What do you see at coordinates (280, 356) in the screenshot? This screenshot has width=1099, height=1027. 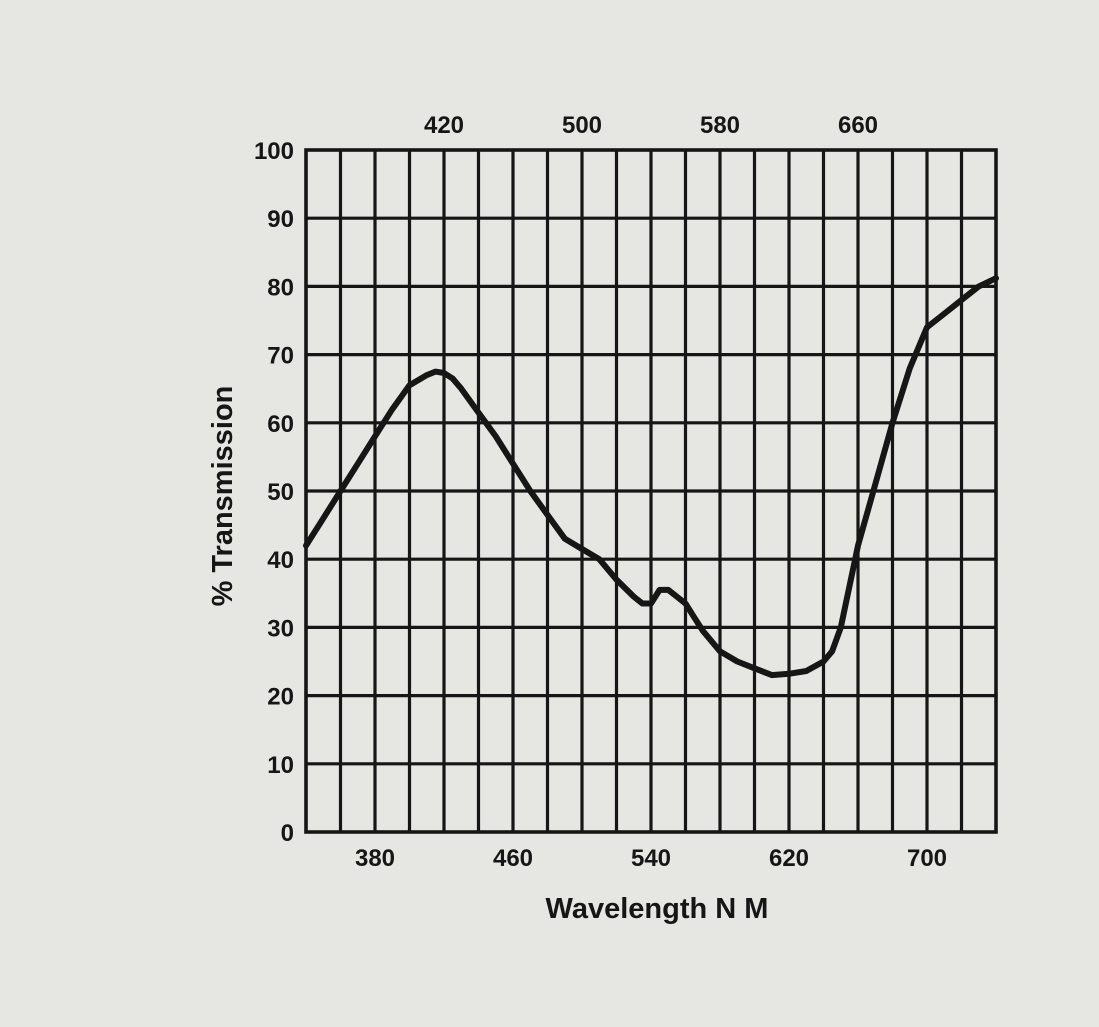 I see `y-tick-label: 70` at bounding box center [280, 356].